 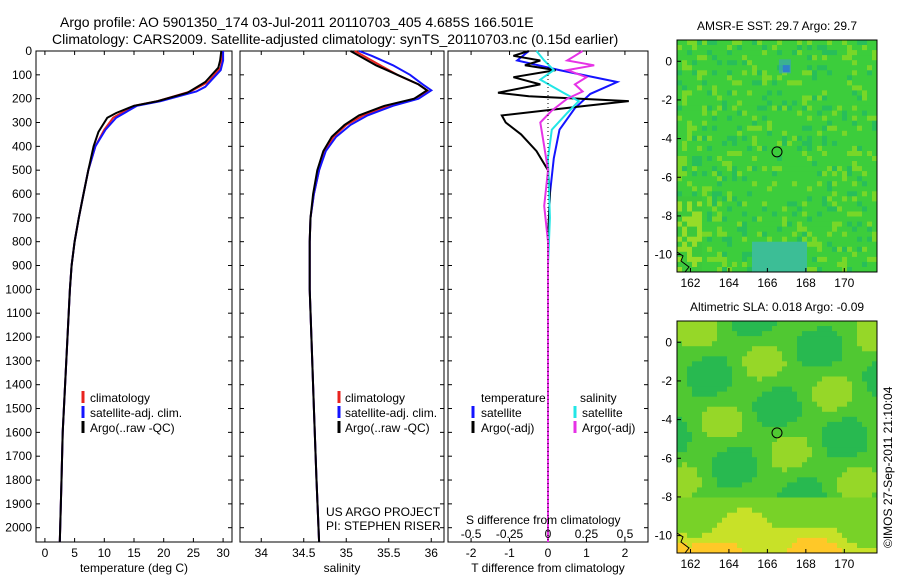 What do you see at coordinates (729, 564) in the screenshot?
I see `x-tick-label: 164` at bounding box center [729, 564].